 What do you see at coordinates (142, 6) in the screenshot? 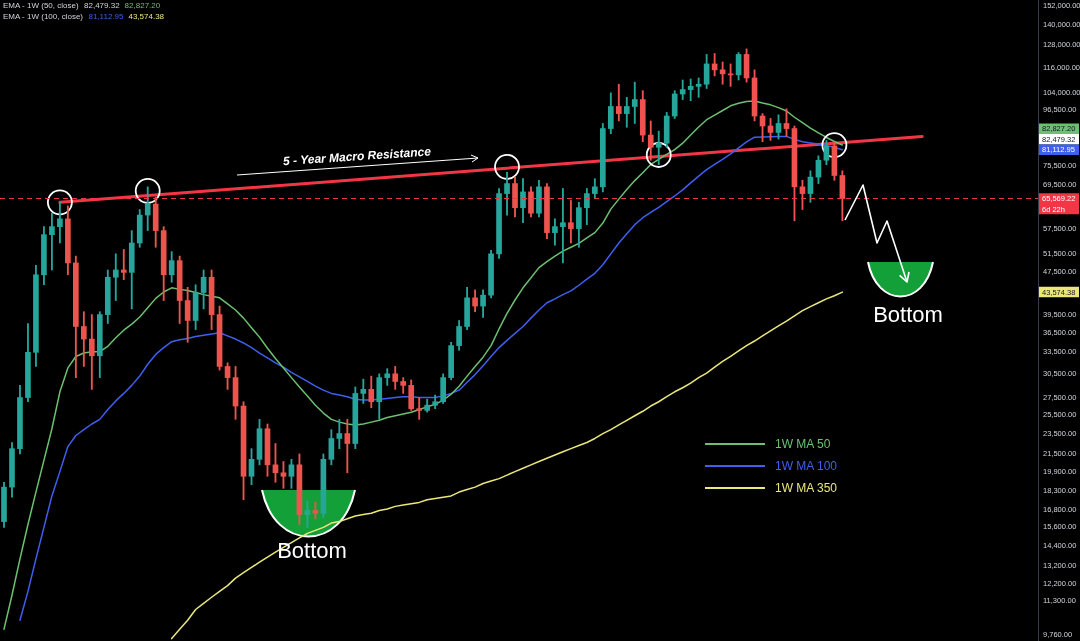
I see `annotation: 82,827.20` at bounding box center [142, 6].